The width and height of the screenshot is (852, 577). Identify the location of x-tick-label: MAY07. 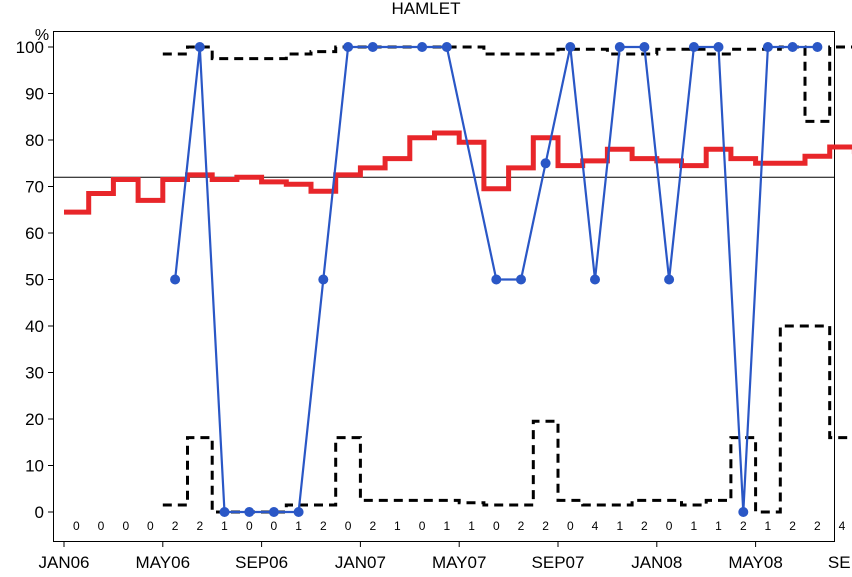
(459, 562).